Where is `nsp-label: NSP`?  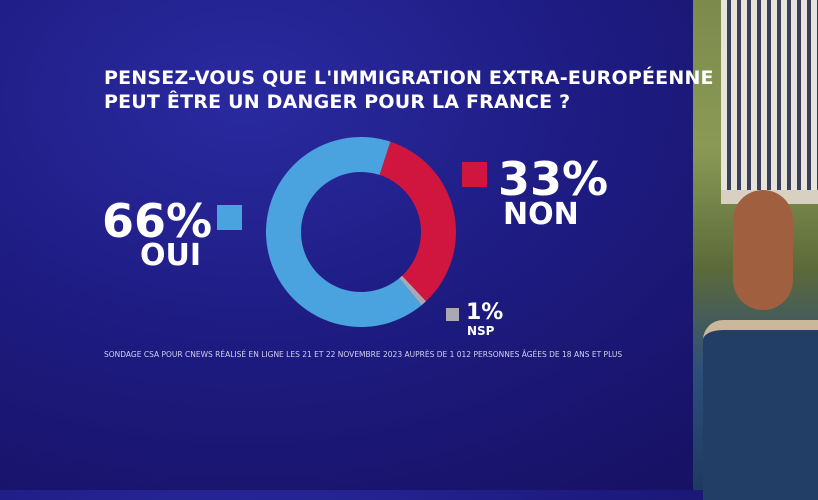
nsp-label: NSP is located at coordinates (481, 331).